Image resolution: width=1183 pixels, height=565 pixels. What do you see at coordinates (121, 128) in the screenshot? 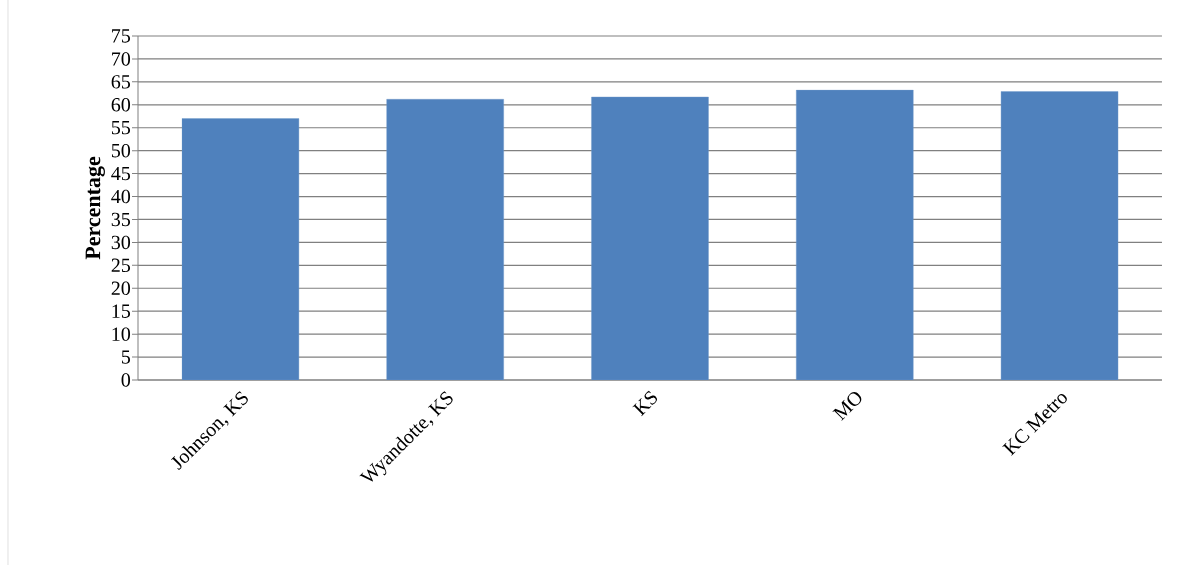
I see `y-tick-label: 55` at bounding box center [121, 128].